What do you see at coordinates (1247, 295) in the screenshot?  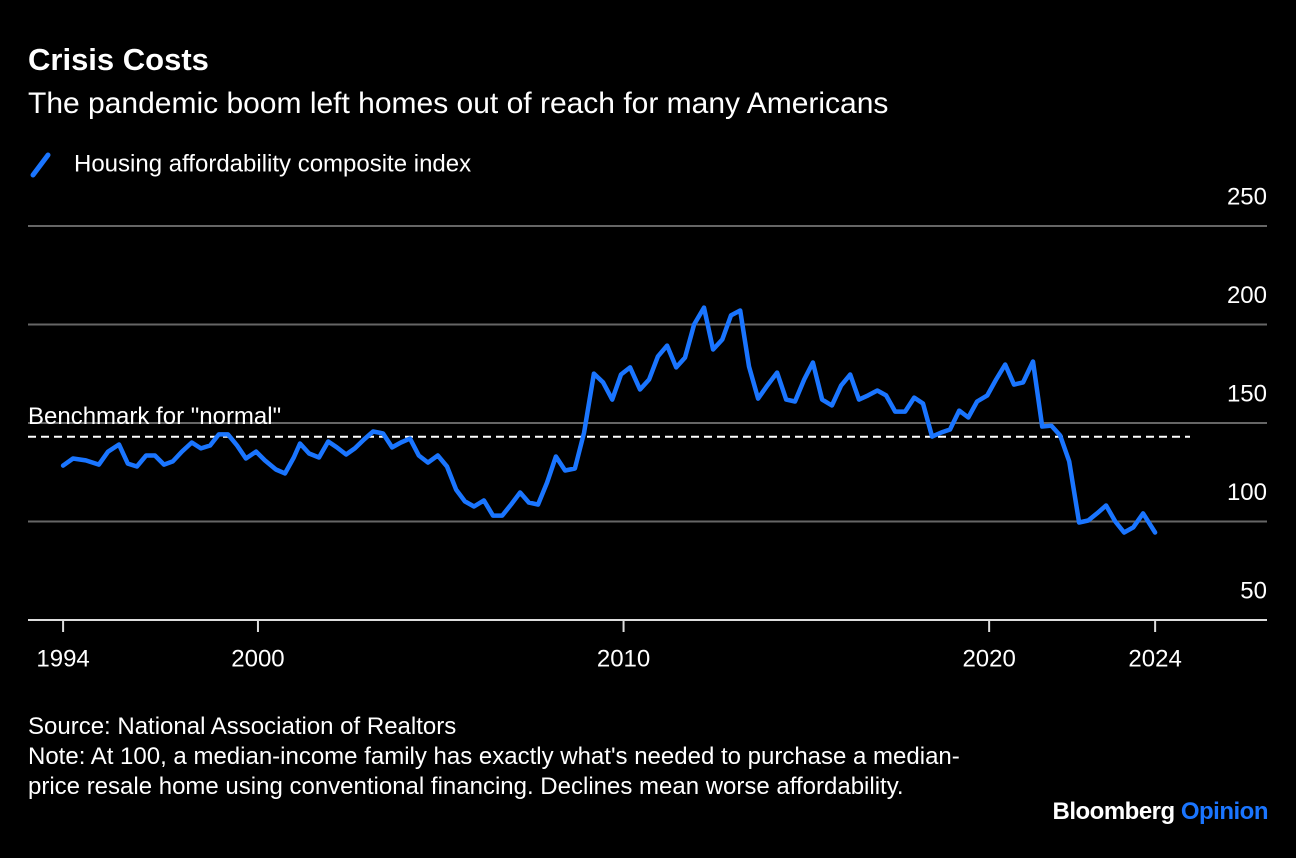 I see `y-tick-label: 200` at bounding box center [1247, 295].